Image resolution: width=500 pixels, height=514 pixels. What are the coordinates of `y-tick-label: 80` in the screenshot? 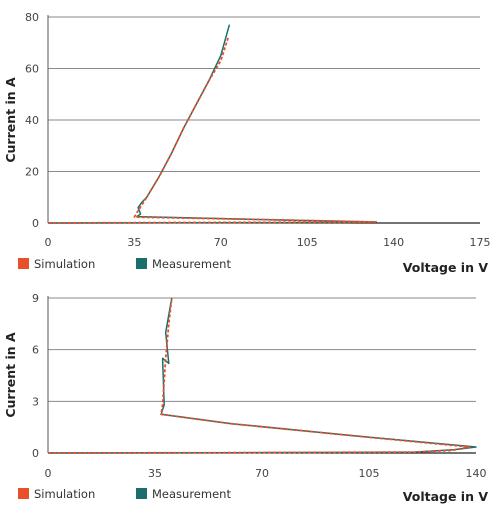 It's located at (32, 17).